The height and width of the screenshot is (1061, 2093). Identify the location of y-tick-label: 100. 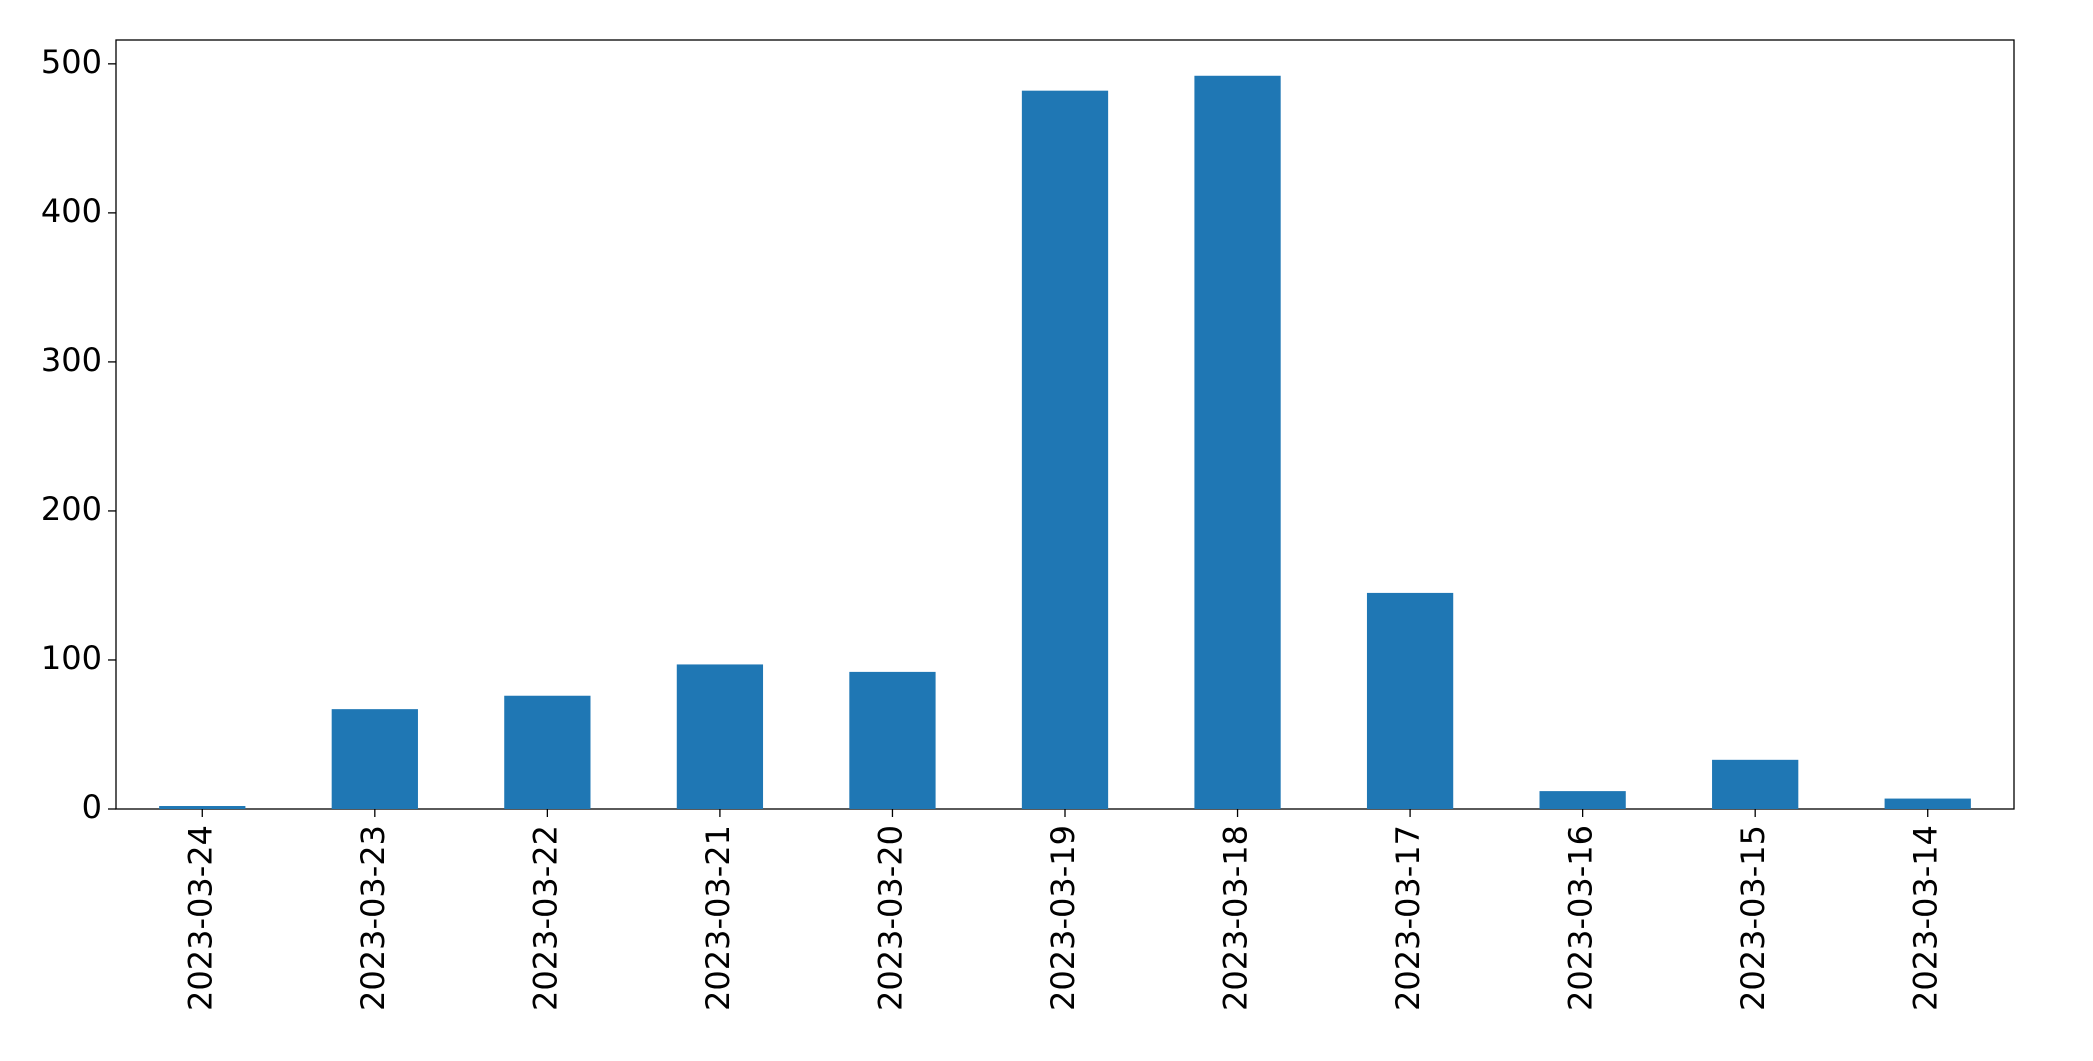
(71, 658).